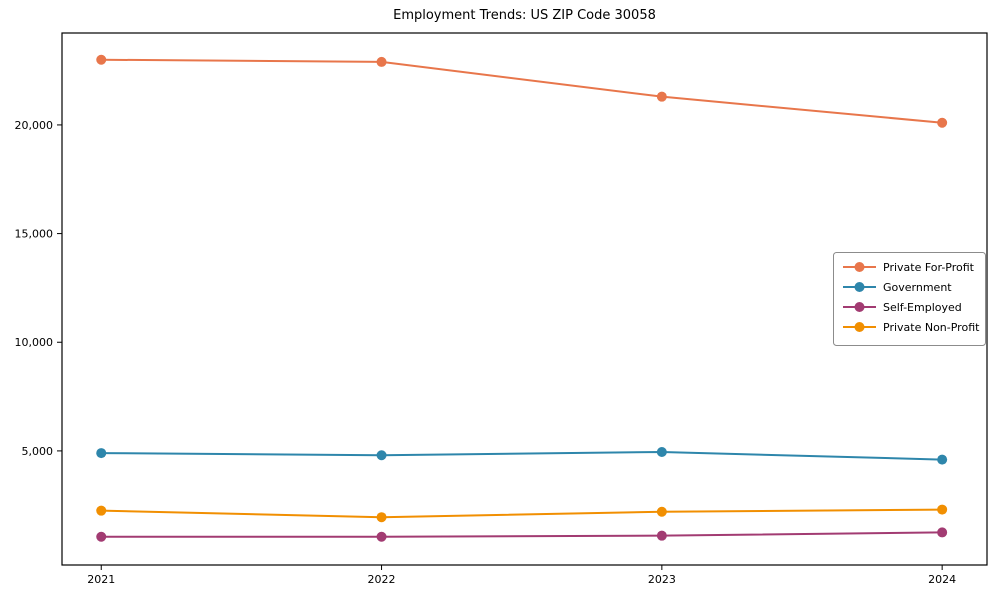  I want to click on chart-title: Employment Trends: US ZIP Code 30058, so click(524, 15).